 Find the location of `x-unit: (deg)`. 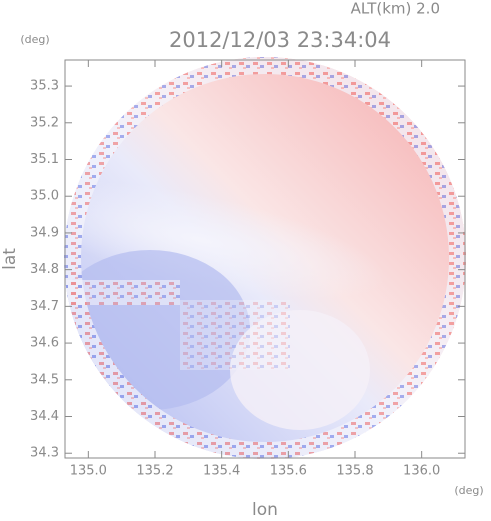

x-unit: (deg) is located at coordinates (468, 490).